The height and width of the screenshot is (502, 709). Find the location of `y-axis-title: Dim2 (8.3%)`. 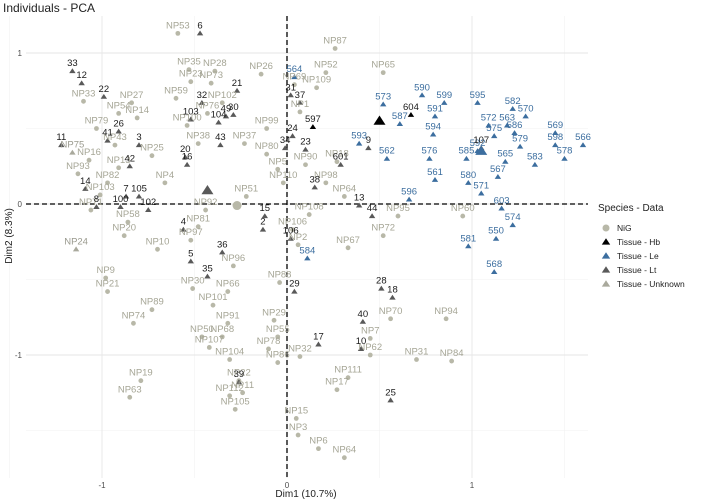

y-axis-title: Dim2 (8.3%) is located at coordinates (9, 236).